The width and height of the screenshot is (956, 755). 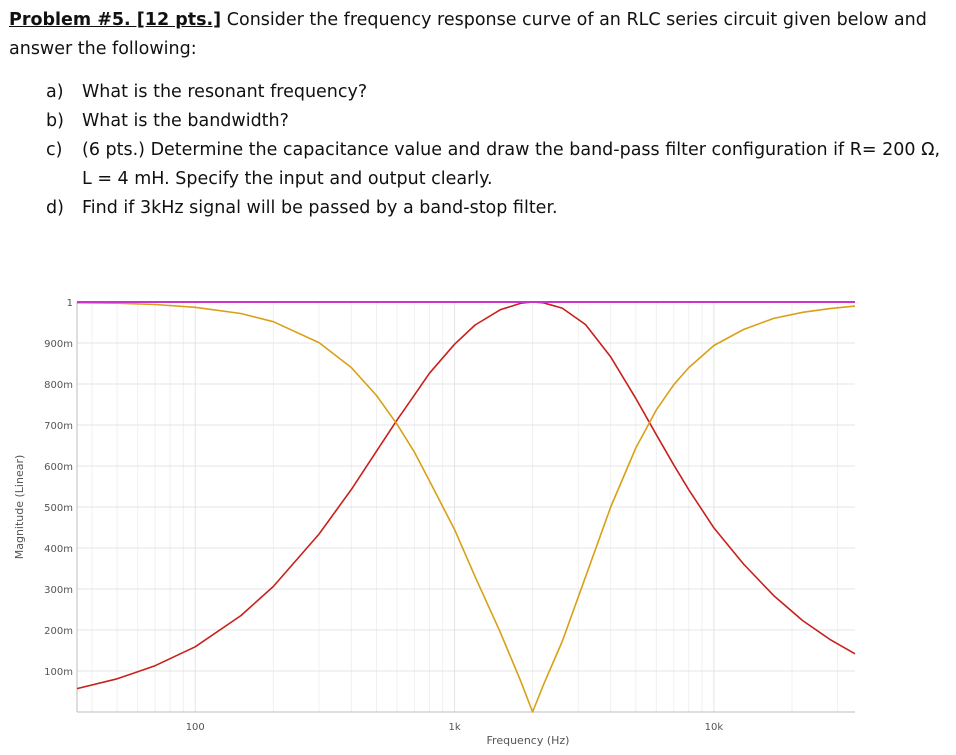 I want to click on y-tick-label: 100m, so click(x=58, y=672).